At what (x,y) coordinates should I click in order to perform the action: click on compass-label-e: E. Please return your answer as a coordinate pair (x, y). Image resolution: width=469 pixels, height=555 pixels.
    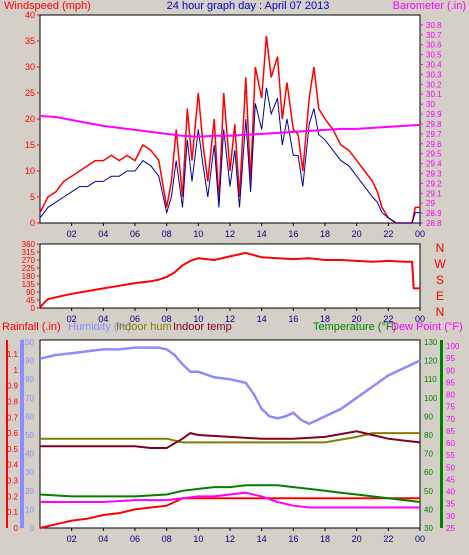
    Looking at the image, I should click on (440, 296).